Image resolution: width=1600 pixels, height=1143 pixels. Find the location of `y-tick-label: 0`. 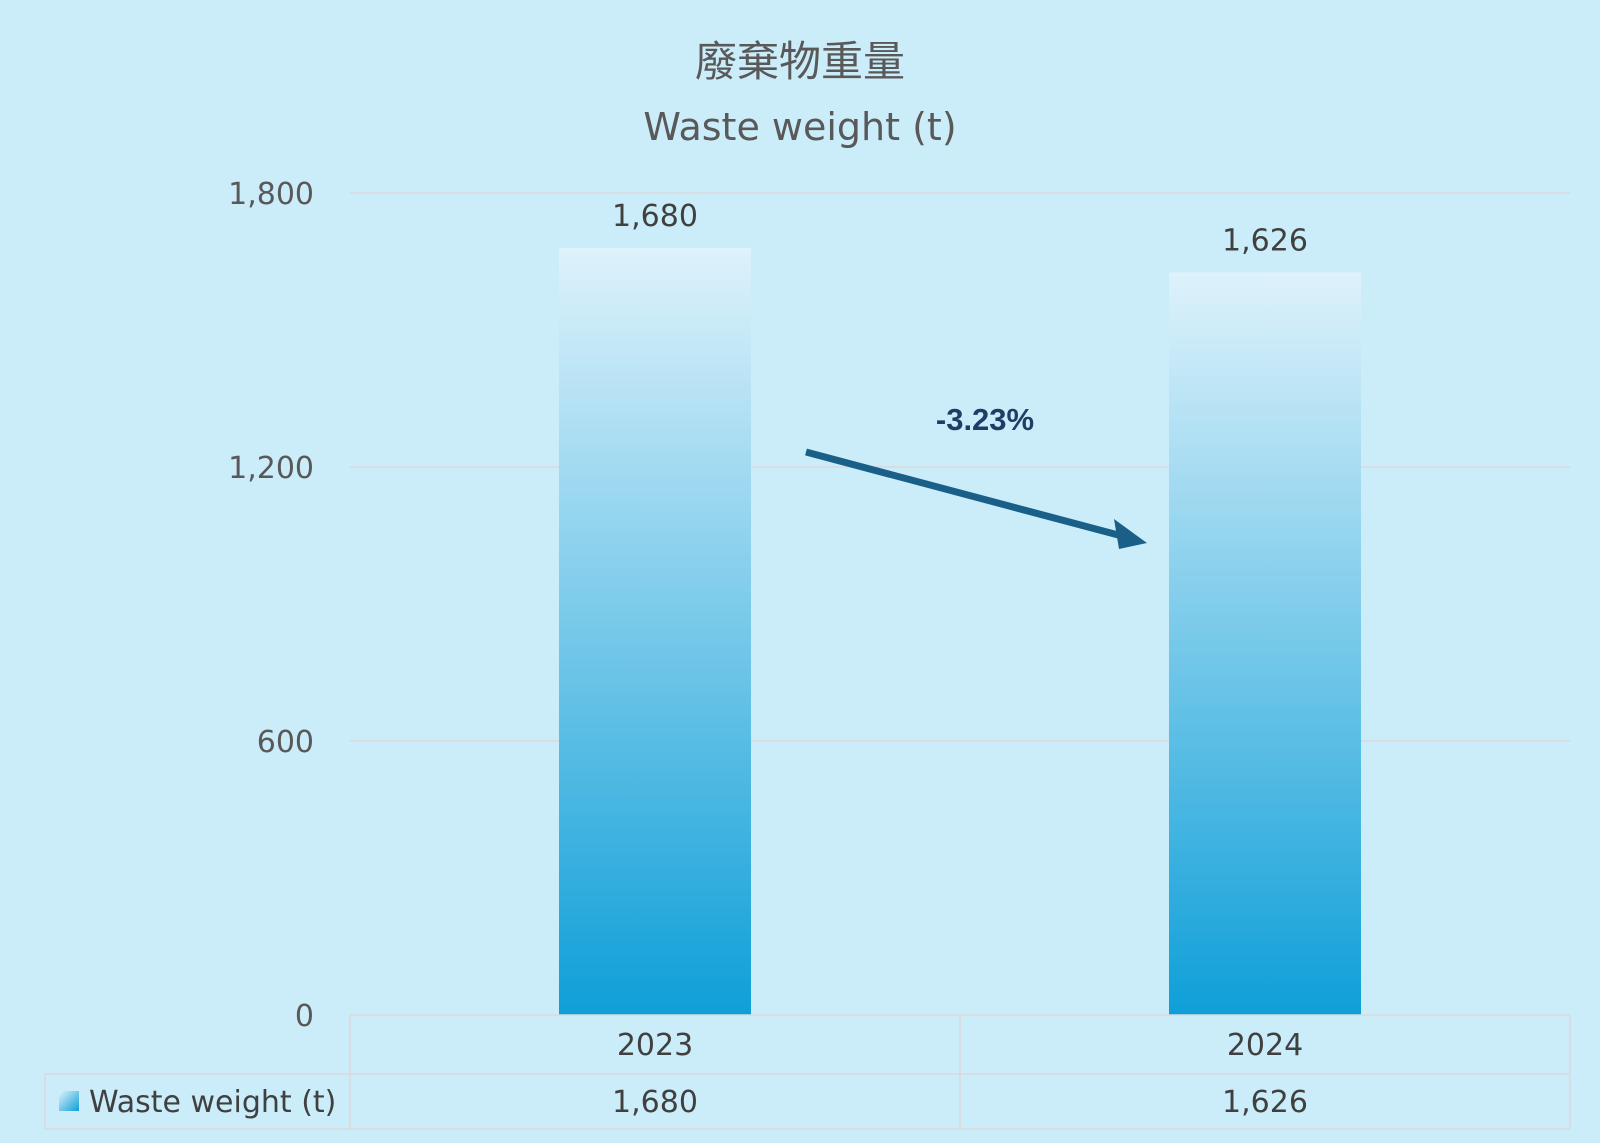

y-tick-label: 0 is located at coordinates (304, 1016).